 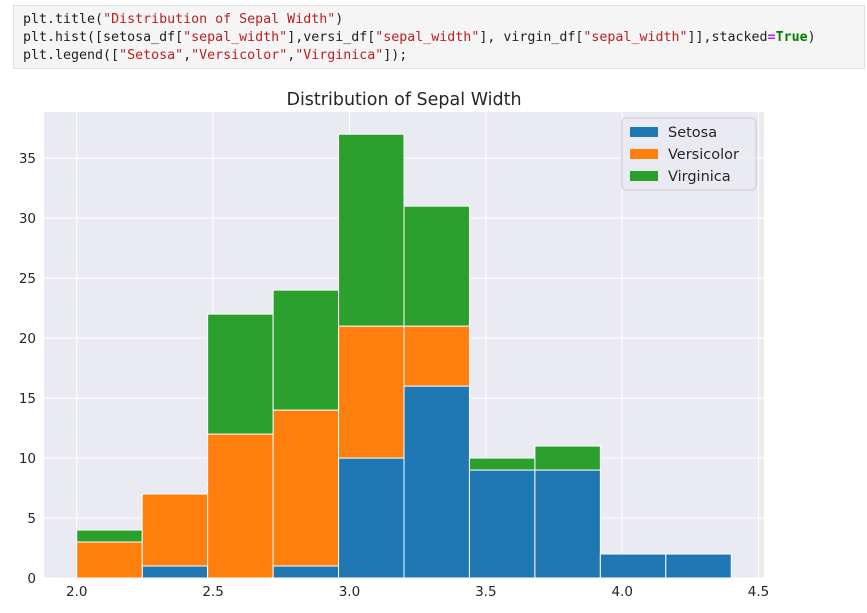 I want to click on y-tick-label: 0, so click(x=31, y=579).